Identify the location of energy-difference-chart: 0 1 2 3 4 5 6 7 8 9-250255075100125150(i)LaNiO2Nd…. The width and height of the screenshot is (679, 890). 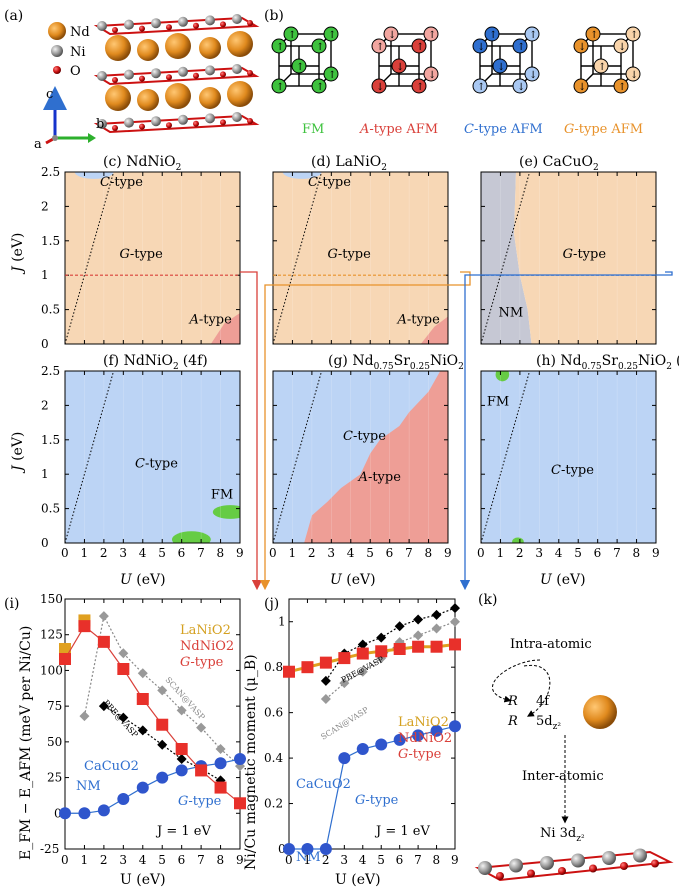
(125, 740).